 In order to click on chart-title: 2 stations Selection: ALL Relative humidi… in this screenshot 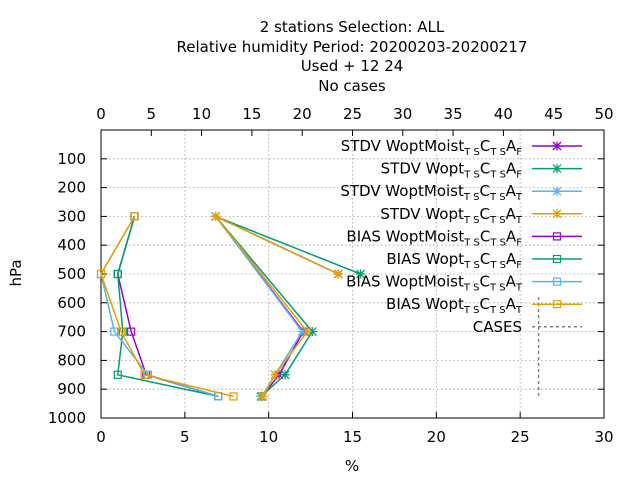, I will do `click(352, 56)`.